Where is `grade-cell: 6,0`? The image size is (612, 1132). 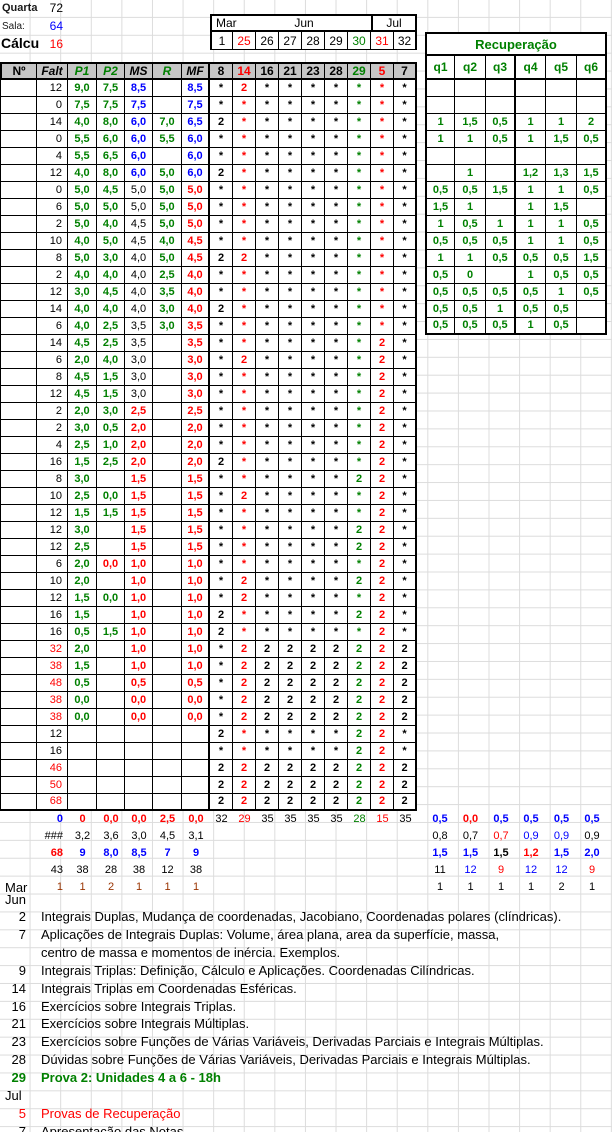
grade-cell: 6,0 is located at coordinates (139, 173).